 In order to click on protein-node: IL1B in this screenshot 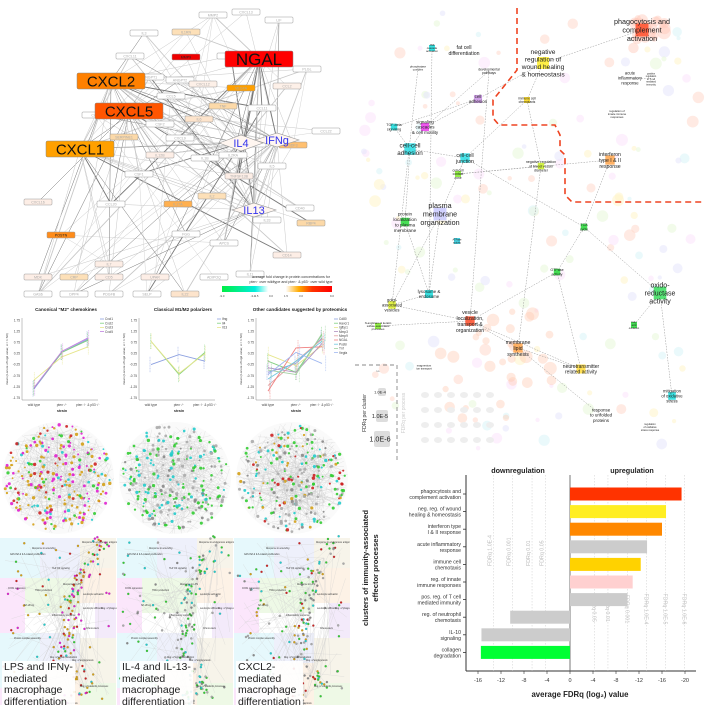, I will do `click(205, 158)`.